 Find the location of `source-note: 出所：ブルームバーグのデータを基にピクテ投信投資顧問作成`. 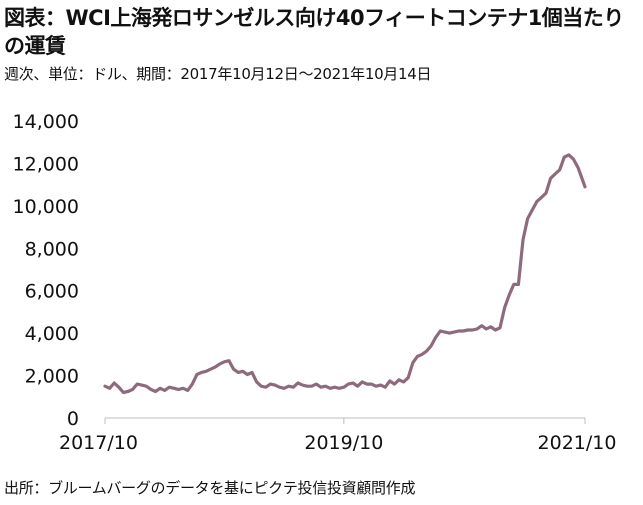

source-note: 出所：ブルームバーグのデータを基にピクテ投信投資顧問作成 is located at coordinates (210, 488).